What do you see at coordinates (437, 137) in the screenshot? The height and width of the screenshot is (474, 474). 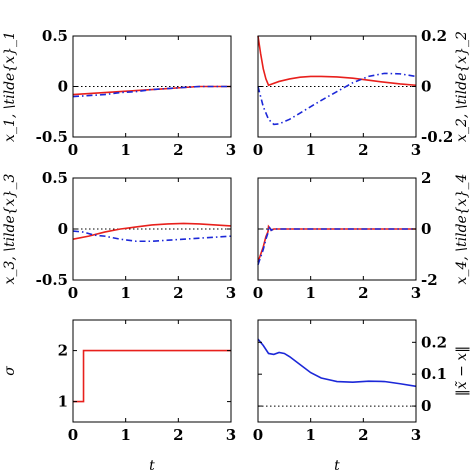 I see `y-tick-label: -0.2` at bounding box center [437, 137].